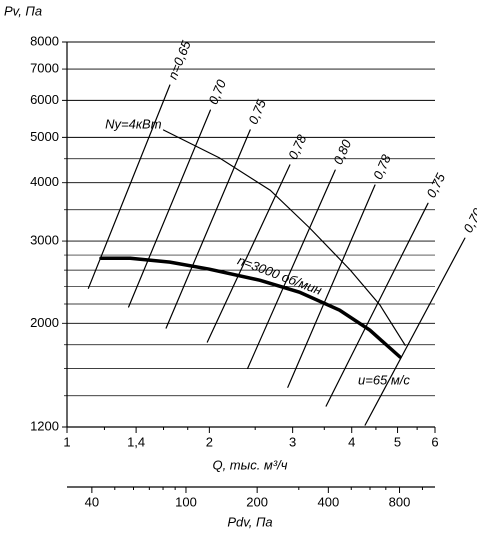 This screenshot has height=536, width=477. What do you see at coordinates (434, 441) in the screenshot?
I see `x-tick-label: 6` at bounding box center [434, 441].